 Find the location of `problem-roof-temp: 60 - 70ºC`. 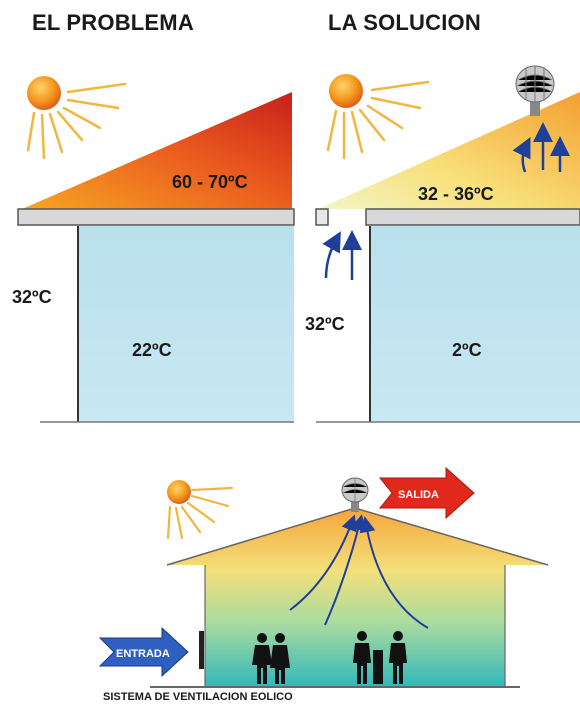

problem-roof-temp: 60 - 70ºC is located at coordinates (210, 182).